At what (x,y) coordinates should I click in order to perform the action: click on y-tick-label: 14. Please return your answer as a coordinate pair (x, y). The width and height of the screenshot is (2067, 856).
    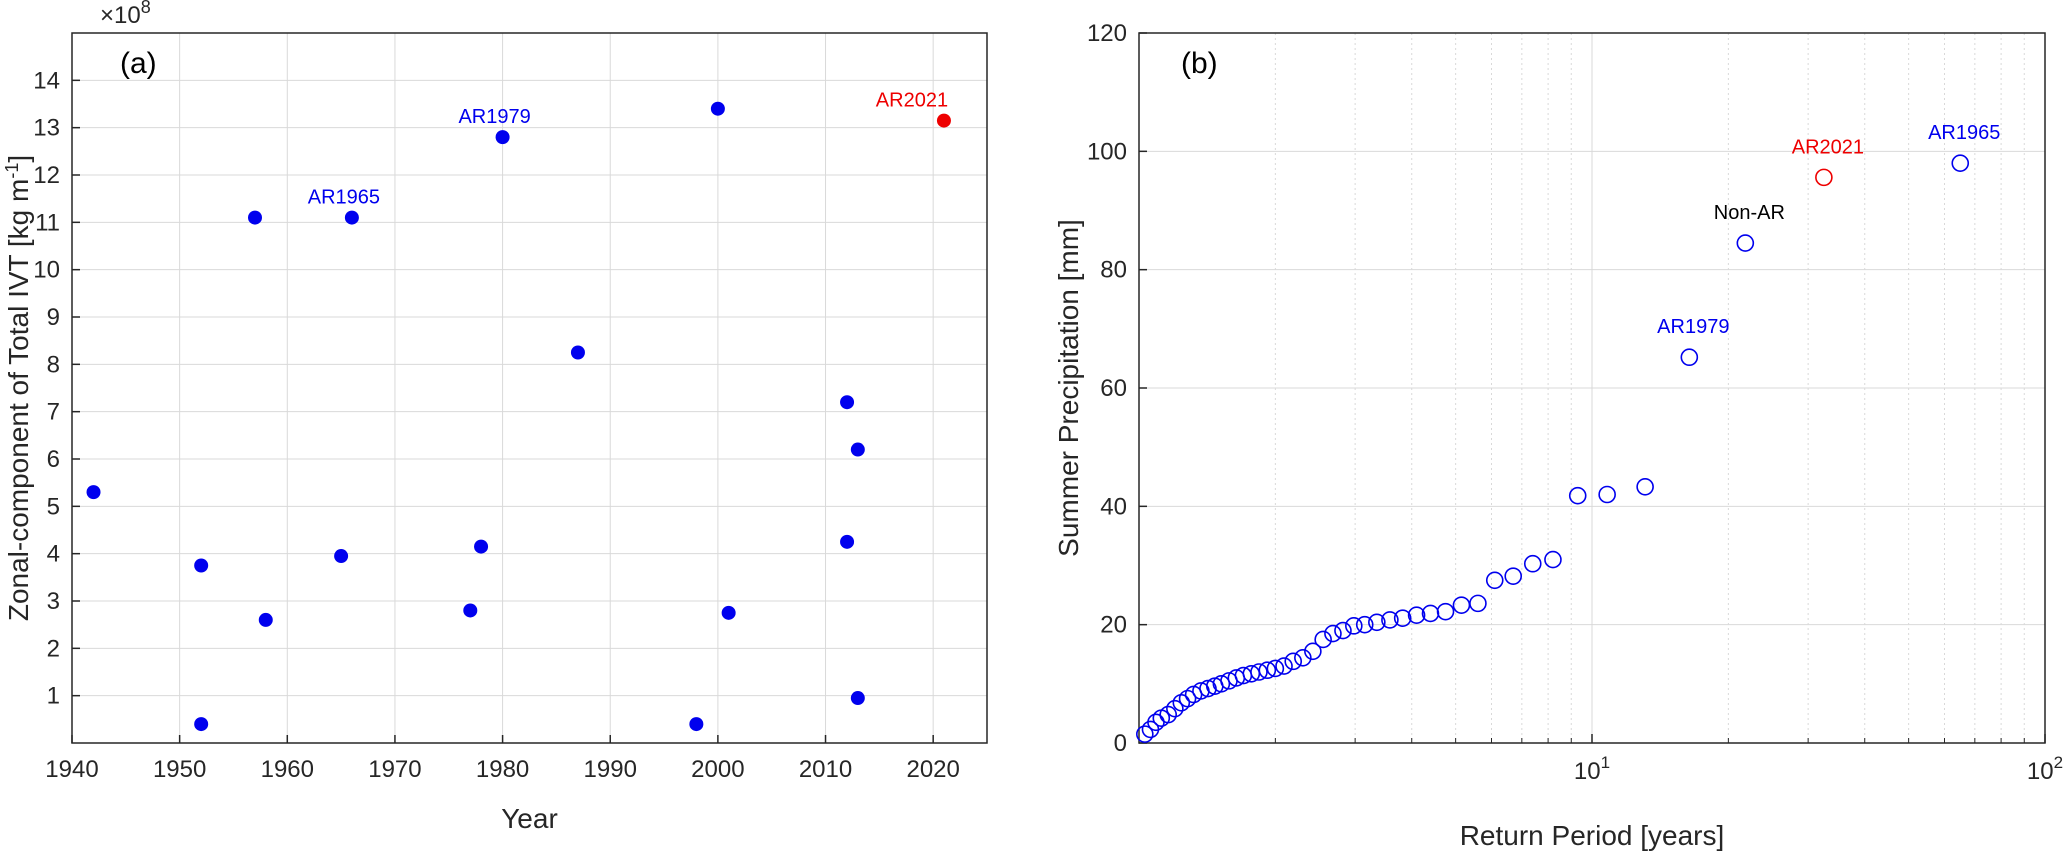
    Looking at the image, I should click on (46, 80).